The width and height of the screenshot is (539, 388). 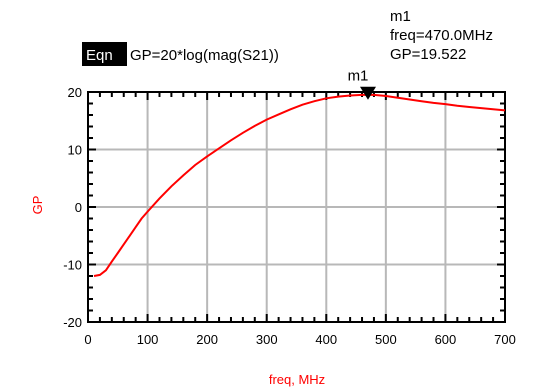 What do you see at coordinates (75, 150) in the screenshot?
I see `y-tick-label: 10` at bounding box center [75, 150].